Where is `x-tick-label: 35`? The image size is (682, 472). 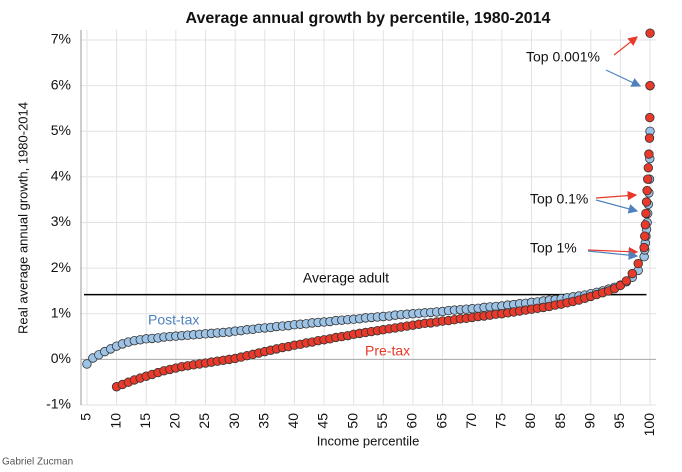 x-tick-label: 35 is located at coordinates (263, 421).